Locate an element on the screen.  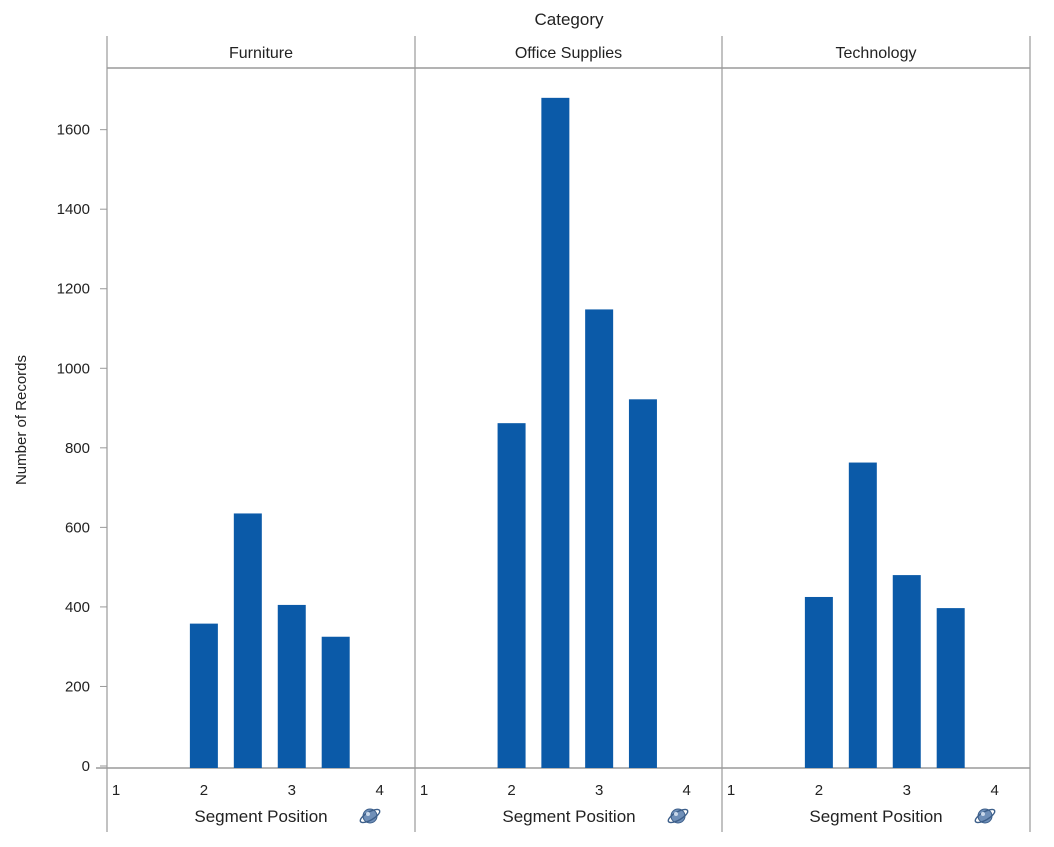
y-tick-label: 0 is located at coordinates (86, 766).